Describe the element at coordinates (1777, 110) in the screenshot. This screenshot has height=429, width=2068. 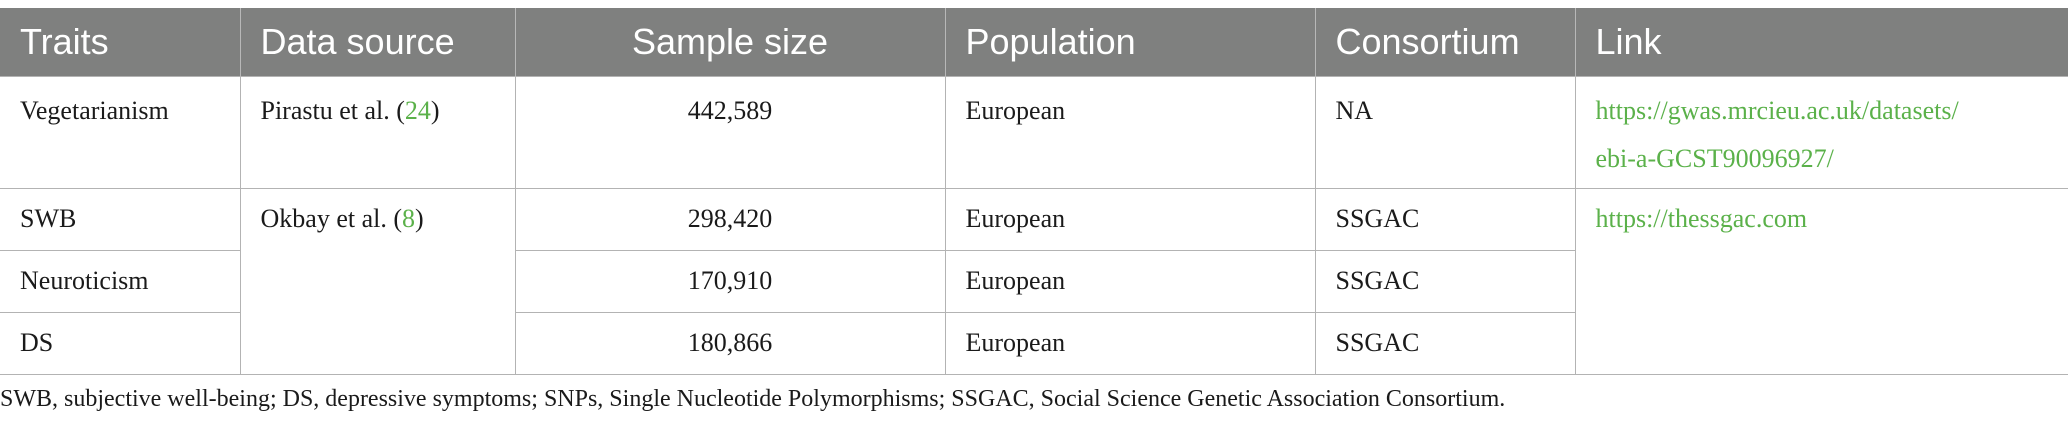
I see `url-line-1: https://gwas.mrcieu.ac.uk/datasets/` at that location.